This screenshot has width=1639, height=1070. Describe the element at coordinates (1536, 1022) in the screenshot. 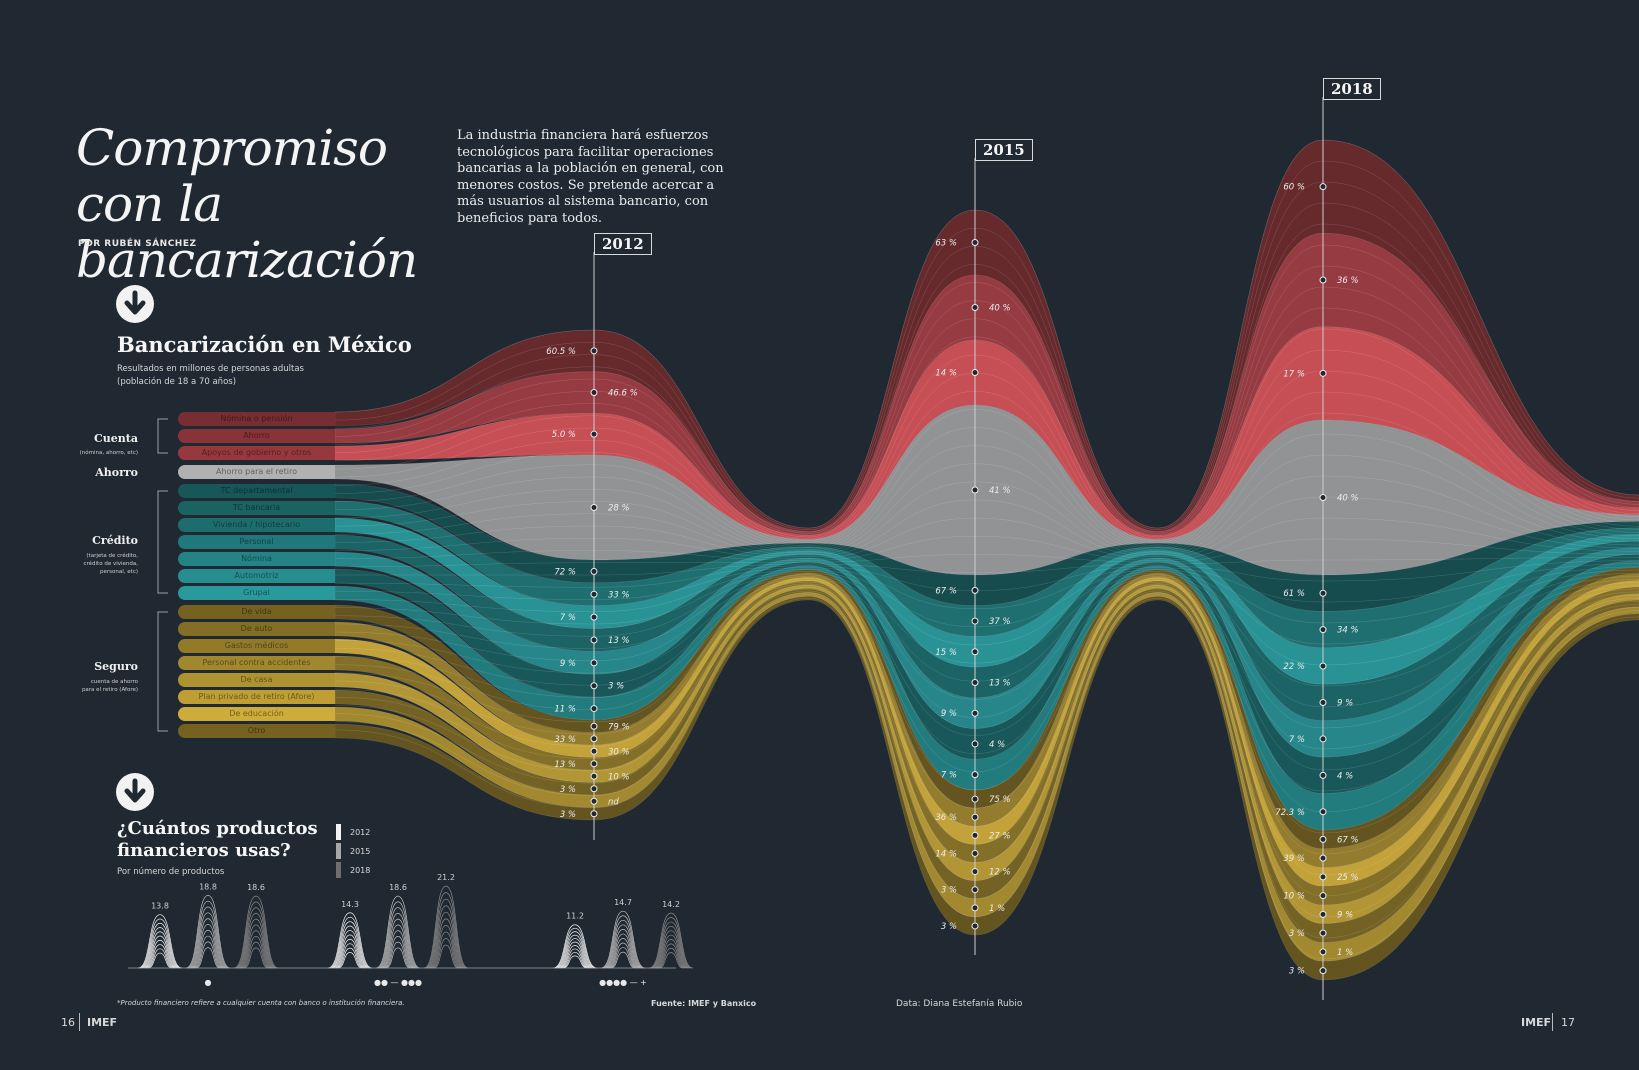

I see `brand-right: IMEF` at that location.